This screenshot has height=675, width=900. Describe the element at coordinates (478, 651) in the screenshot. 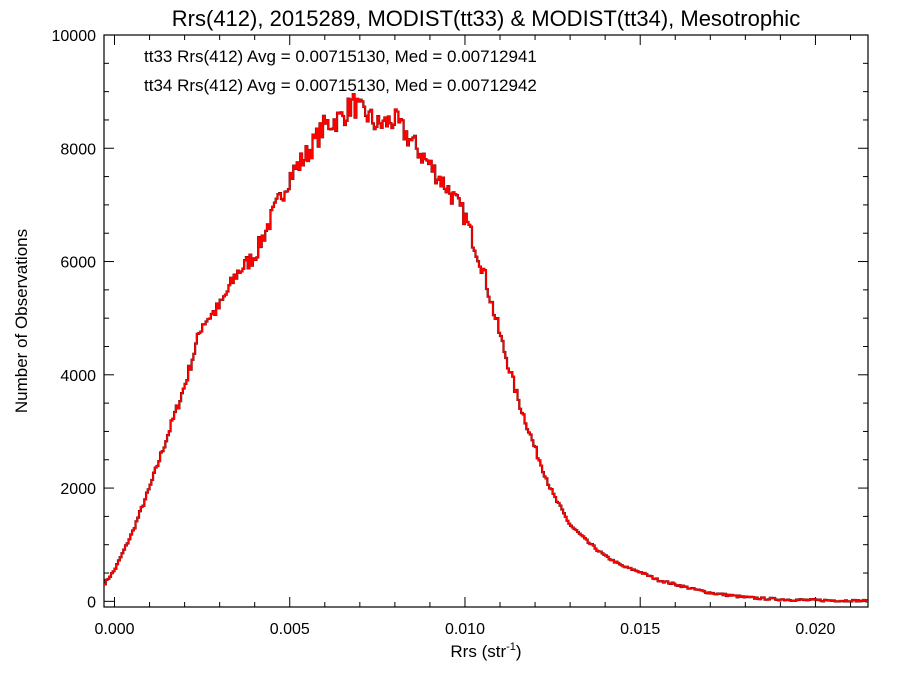

I see `x-axis-label-main: Rrs (str` at that location.